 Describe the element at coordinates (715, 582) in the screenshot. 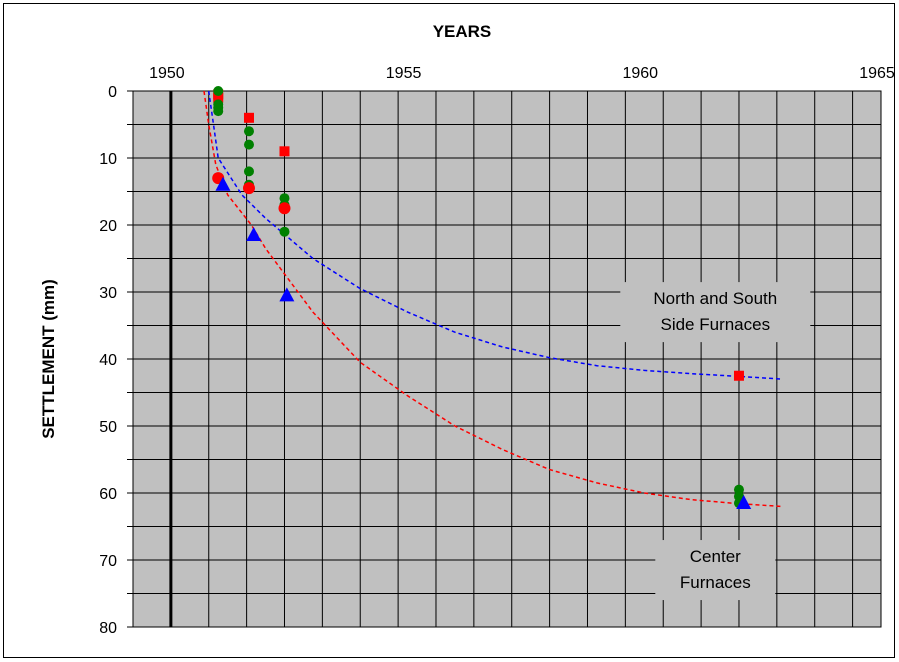

I see `annotation-text: Furnaces` at that location.